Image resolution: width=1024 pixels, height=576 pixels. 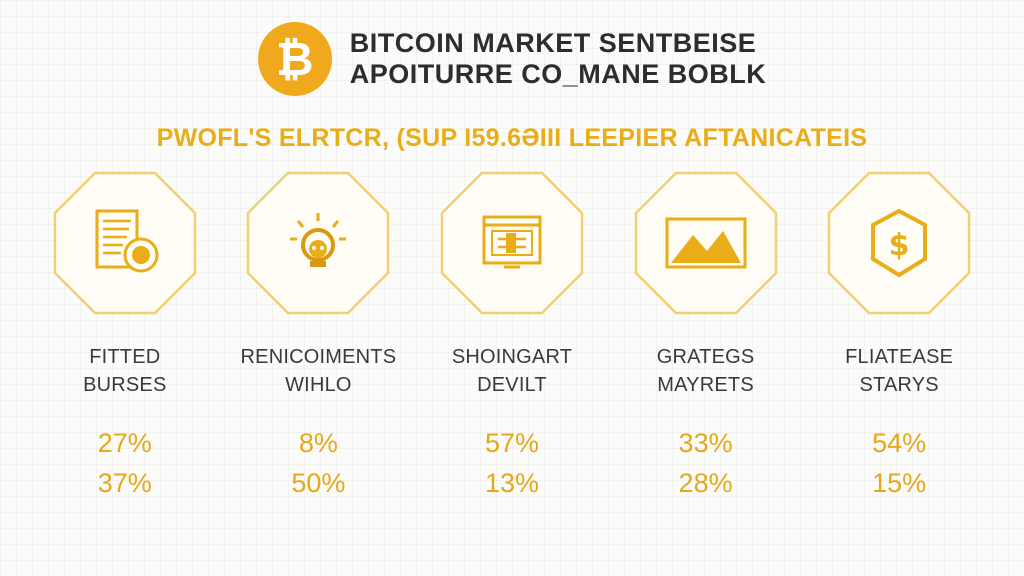 I want to click on percent-primary: 57%, so click(x=511, y=443).